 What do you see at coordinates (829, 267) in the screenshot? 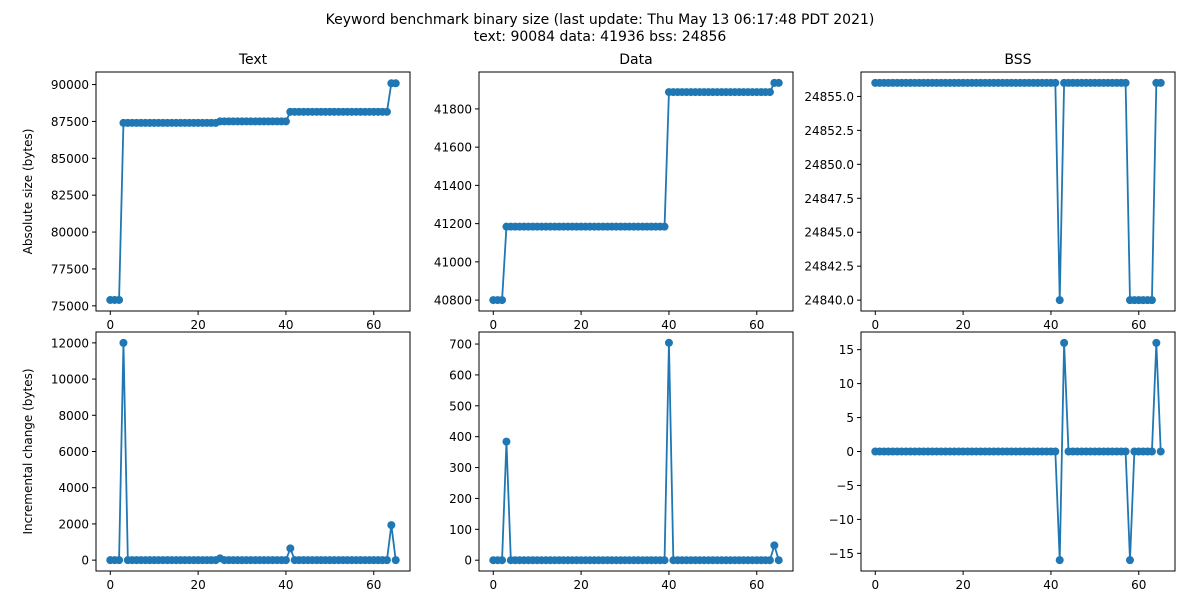
I see `y-tick-label: 24842.5` at bounding box center [829, 267].